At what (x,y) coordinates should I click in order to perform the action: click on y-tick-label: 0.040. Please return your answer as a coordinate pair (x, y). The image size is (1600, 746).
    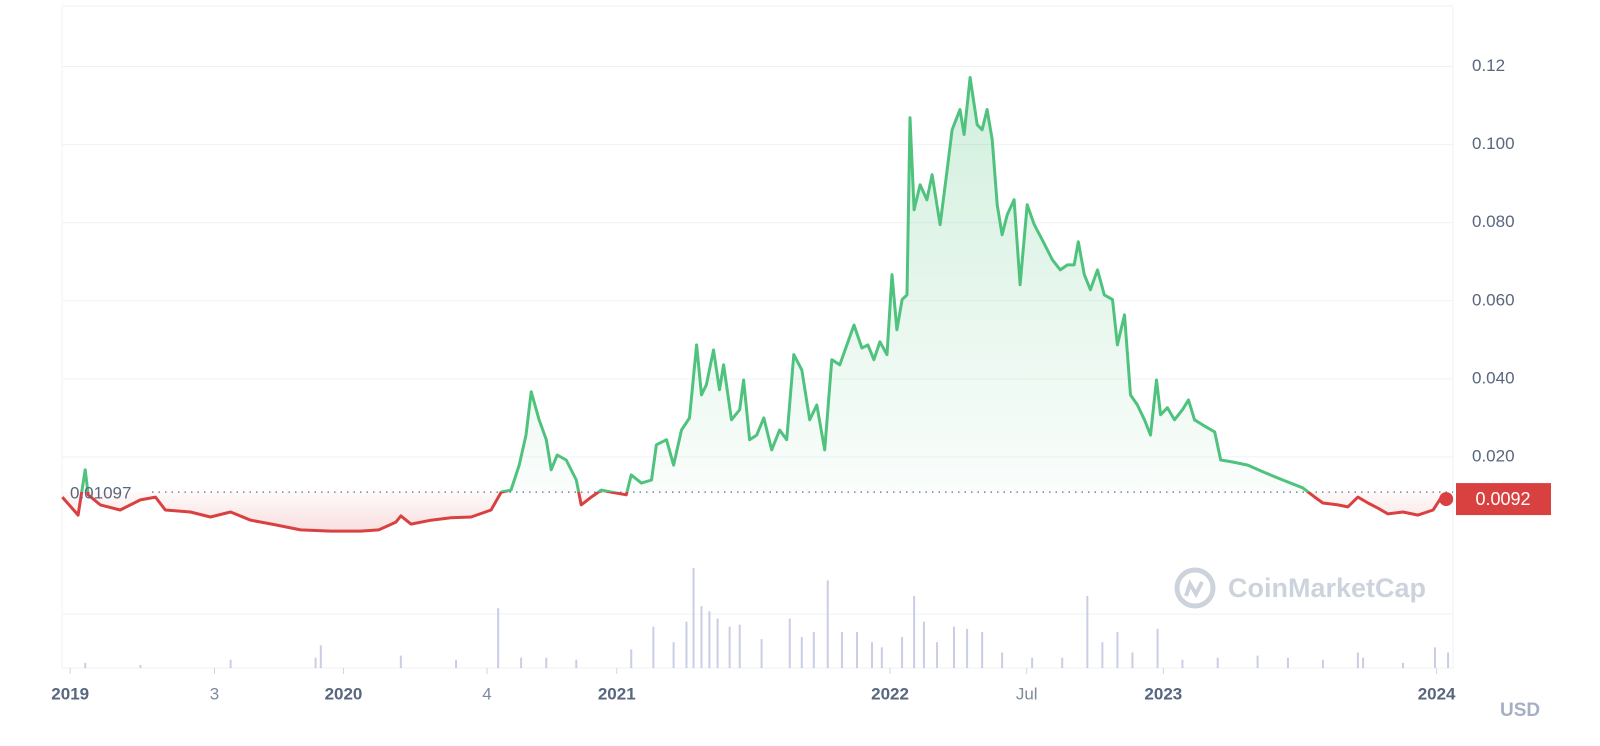
    Looking at the image, I should click on (1493, 377).